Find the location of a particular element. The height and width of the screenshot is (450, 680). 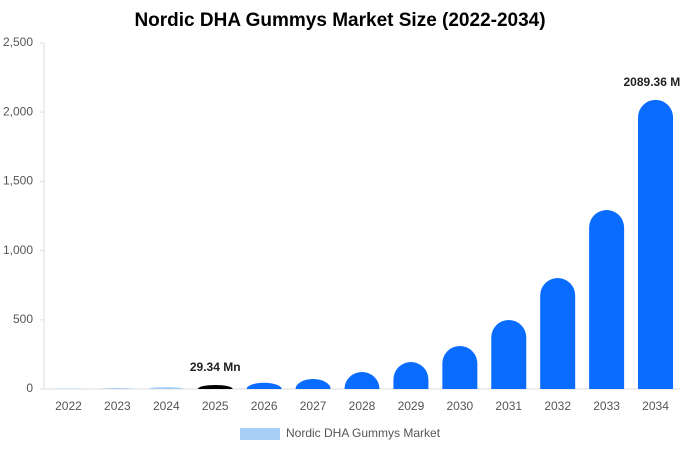

y-tick-label: 1,500 is located at coordinates (18, 181).